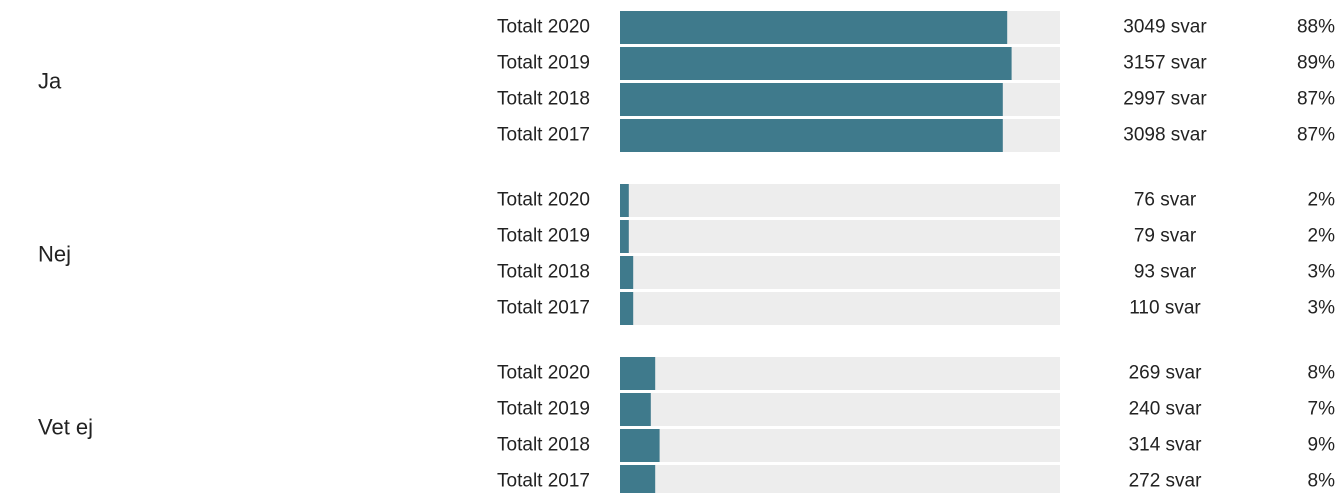 The image size is (1340, 493). I want to click on percent-label: 9%, so click(1322, 445).